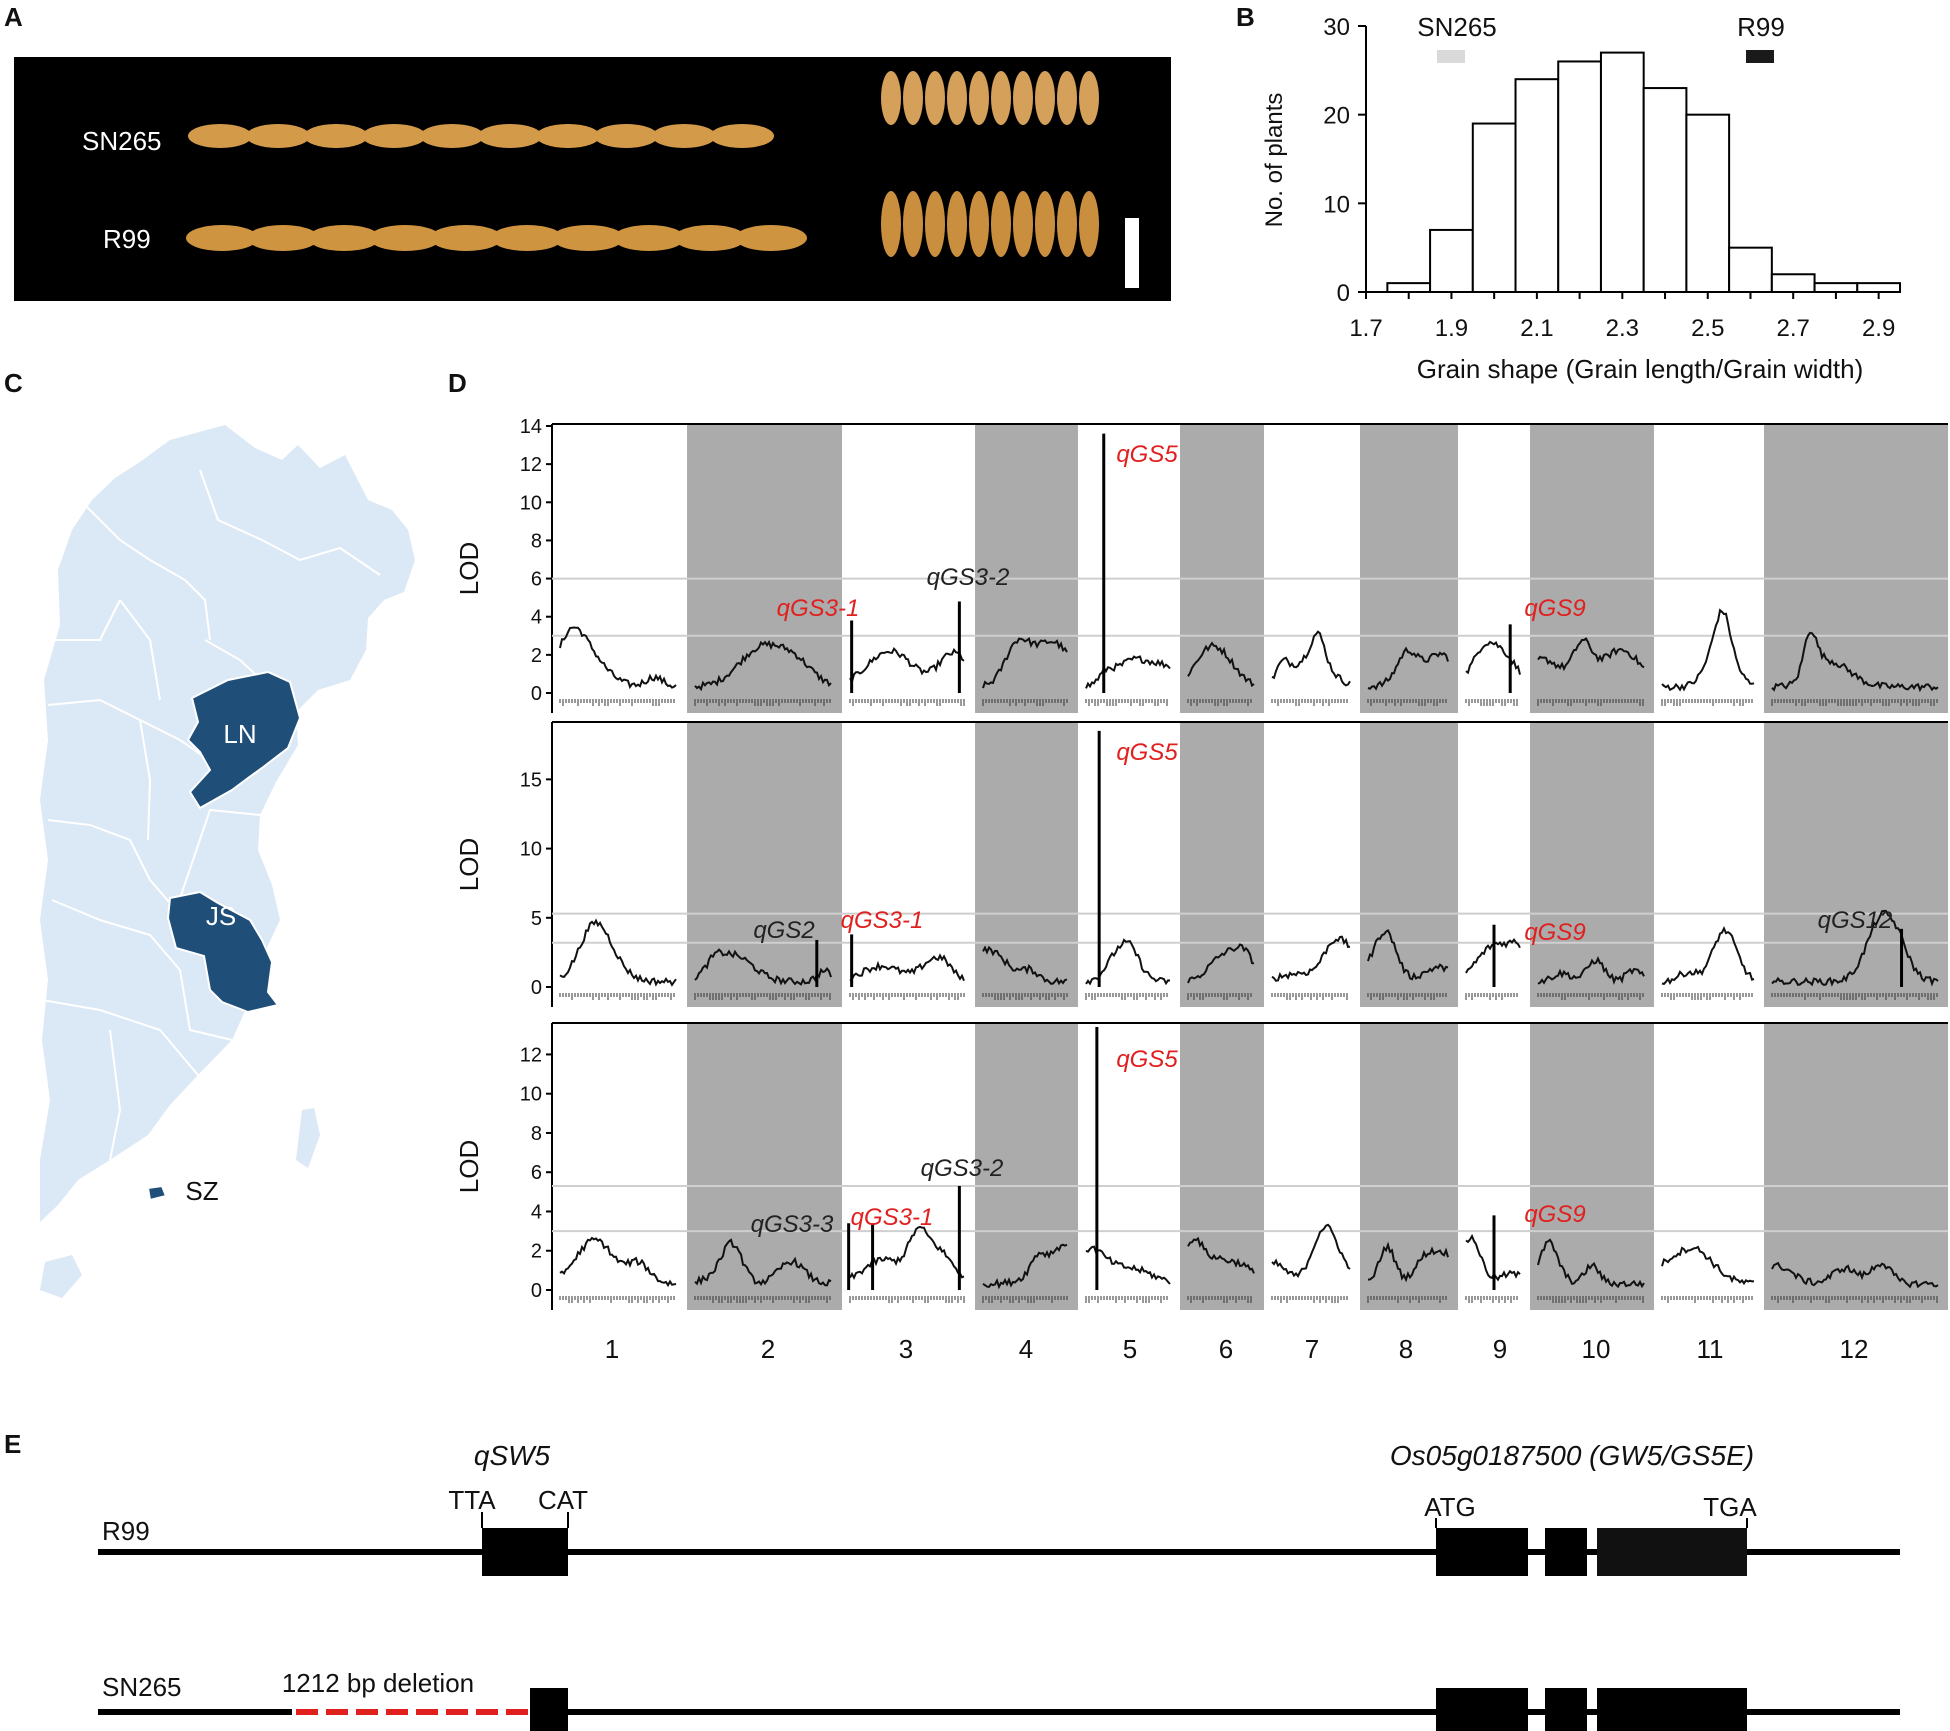 Image resolution: width=1950 pixels, height=1731 pixels. Describe the element at coordinates (1130, 1349) in the screenshot. I see `chromosome-label: 5` at that location.